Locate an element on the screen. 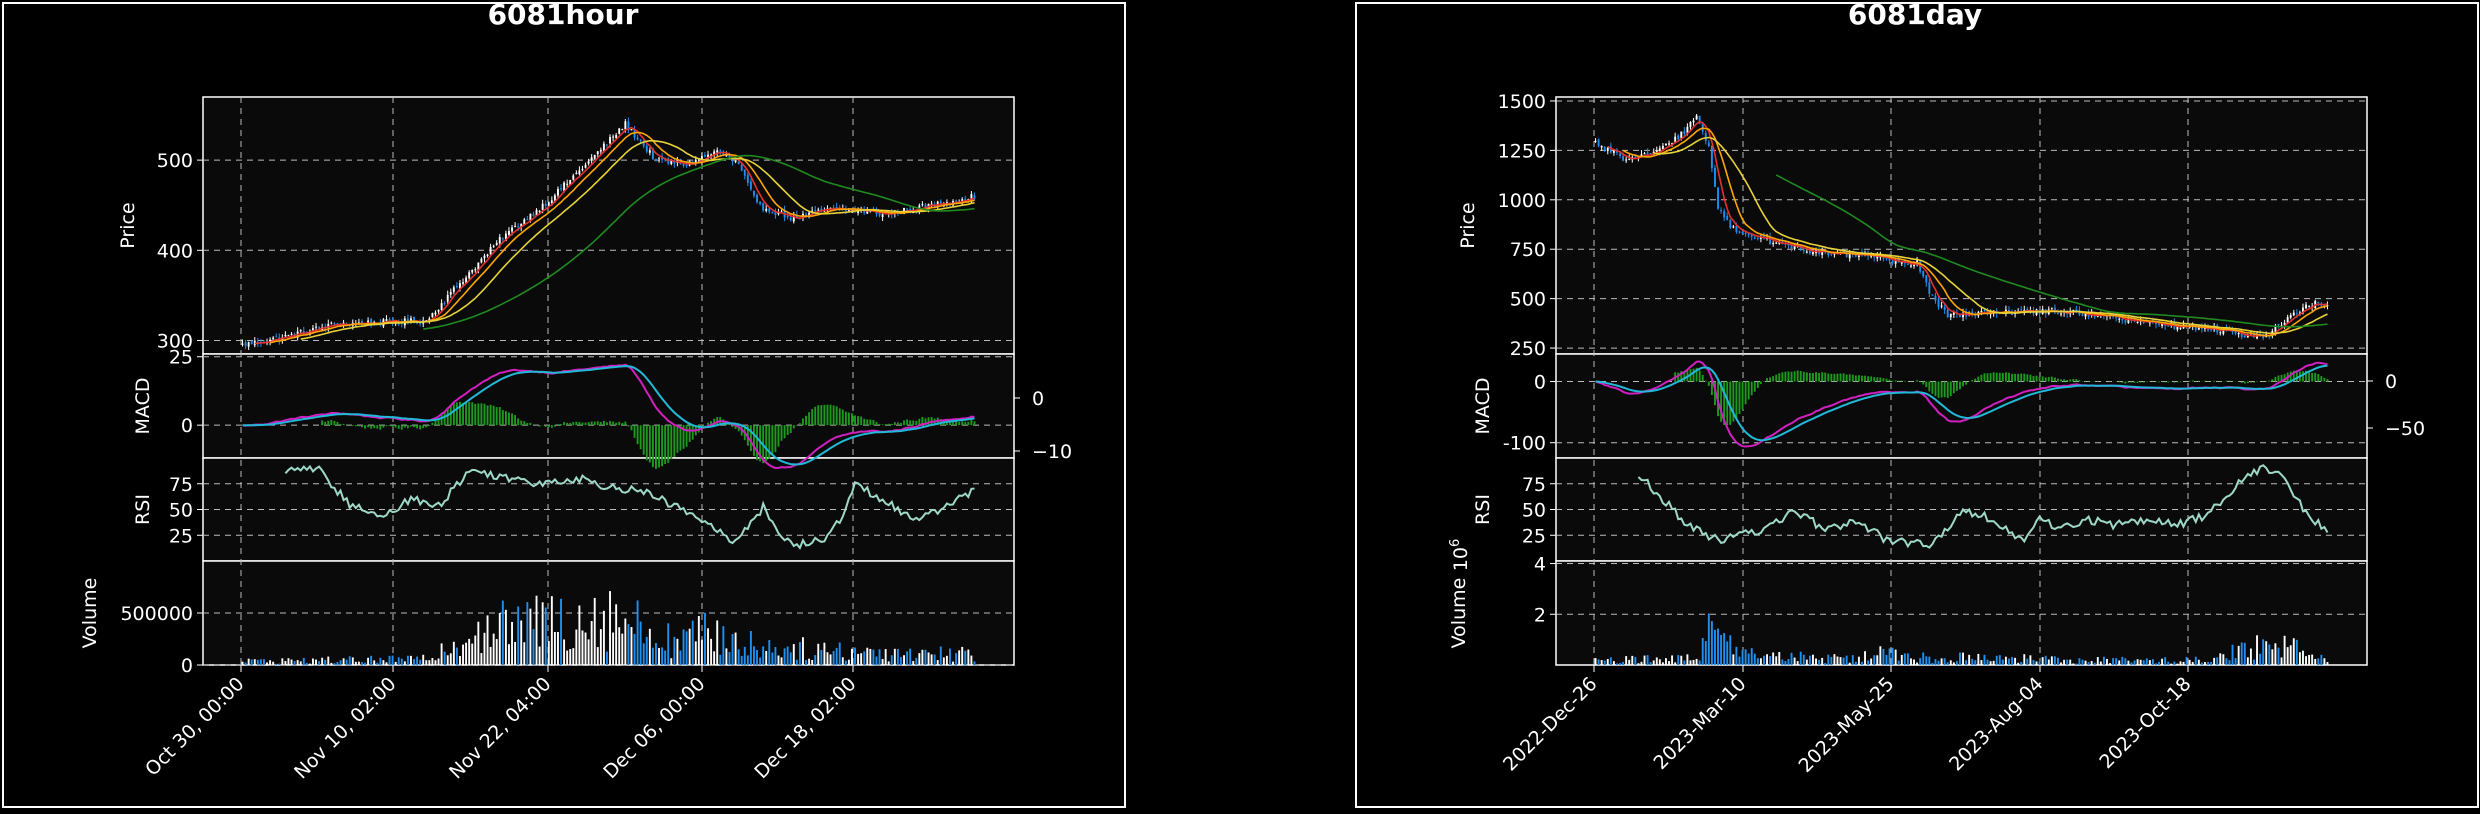 This screenshot has height=814, width=2480. rsi-axis-label: RSI is located at coordinates (143, 509).